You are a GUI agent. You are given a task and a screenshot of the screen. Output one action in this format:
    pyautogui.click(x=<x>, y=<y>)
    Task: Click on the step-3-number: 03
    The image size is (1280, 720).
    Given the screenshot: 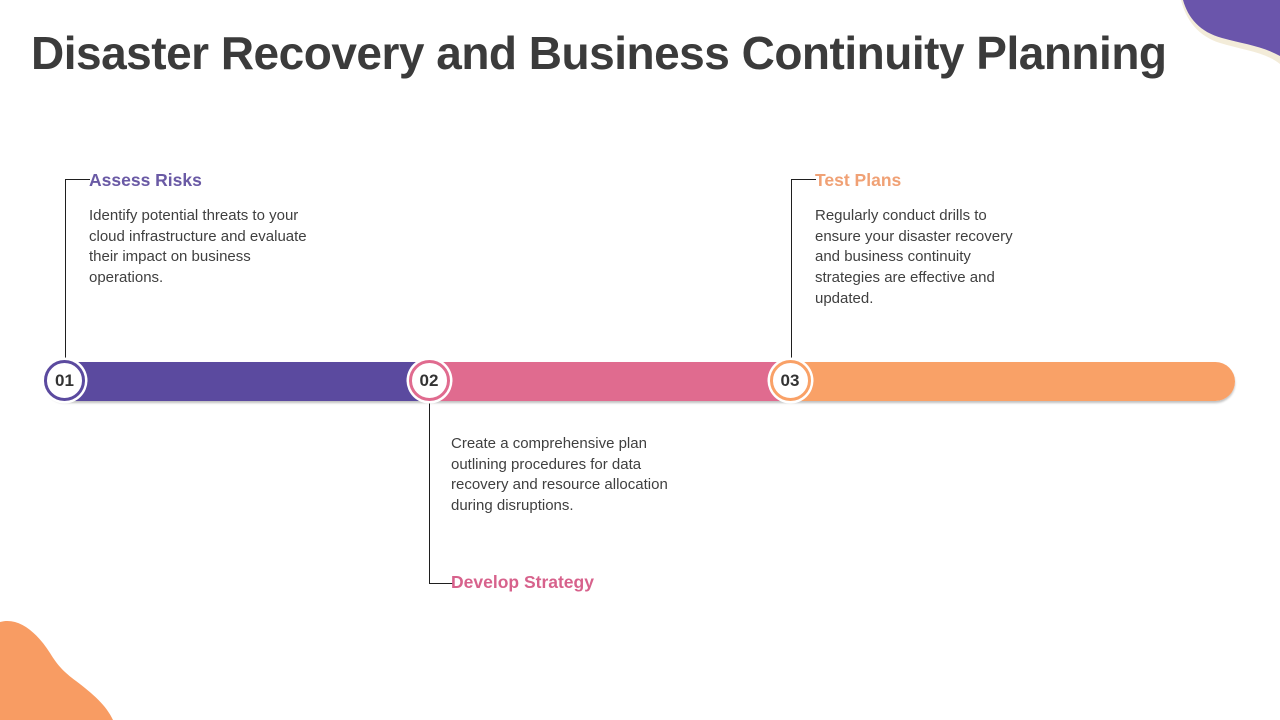 What is the action you would take?
    pyautogui.click(x=790, y=380)
    